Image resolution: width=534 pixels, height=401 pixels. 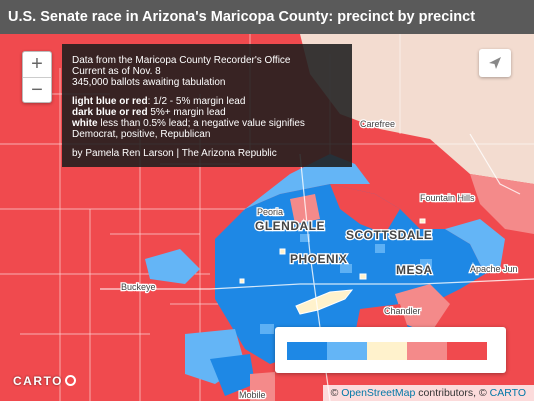 What do you see at coordinates (70, 380) in the screenshot?
I see `carto-ring-icon` at bounding box center [70, 380].